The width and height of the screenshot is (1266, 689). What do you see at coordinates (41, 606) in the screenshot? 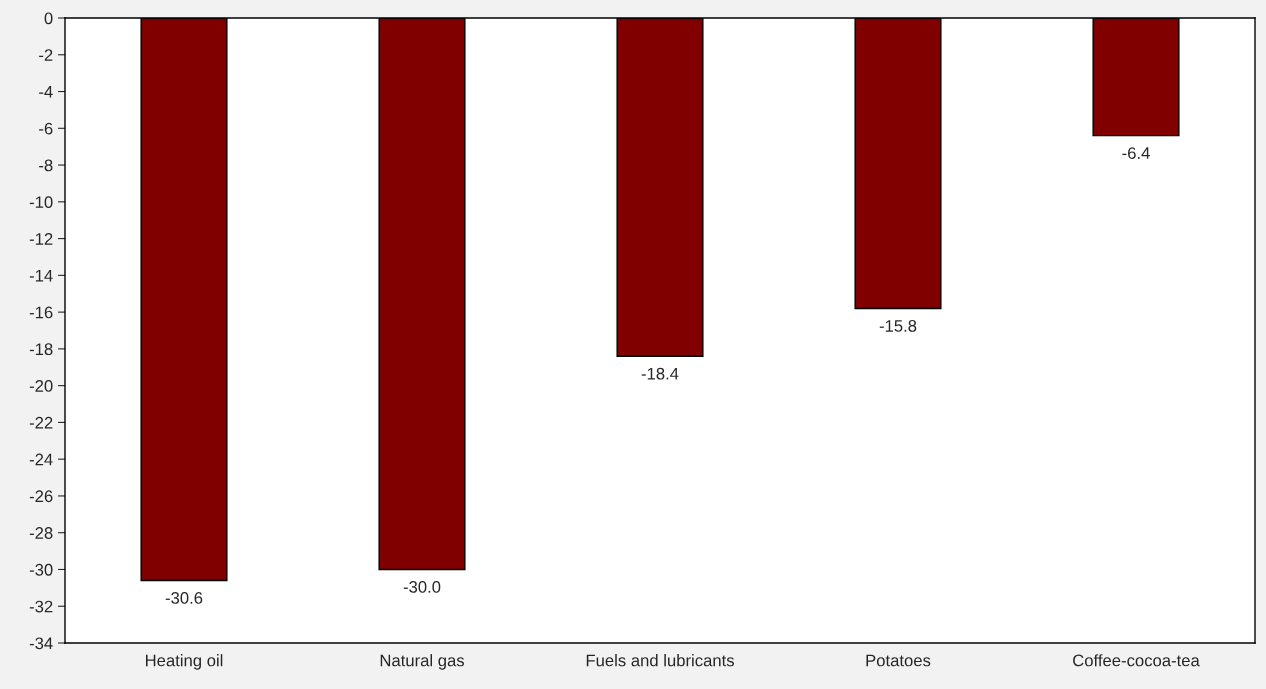
I see `y-tick-label: -32` at bounding box center [41, 606].